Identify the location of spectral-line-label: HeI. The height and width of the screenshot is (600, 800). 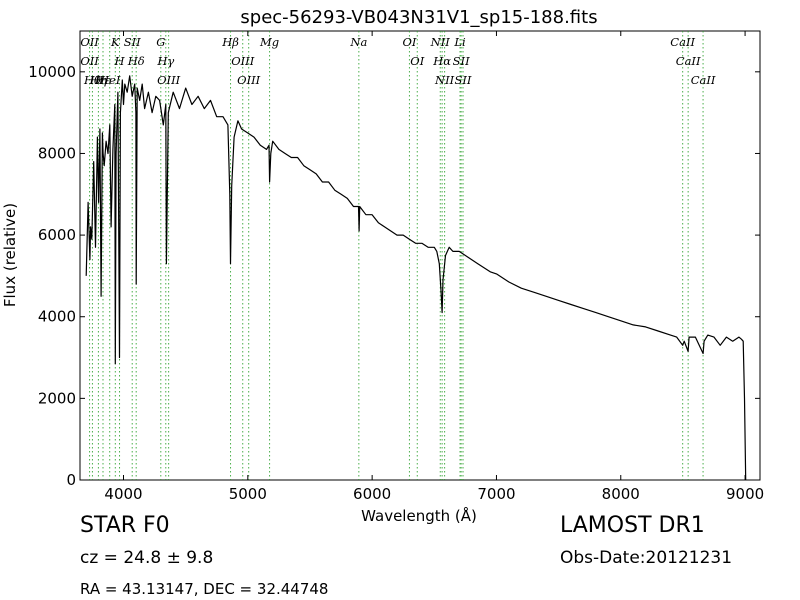
(109, 80).